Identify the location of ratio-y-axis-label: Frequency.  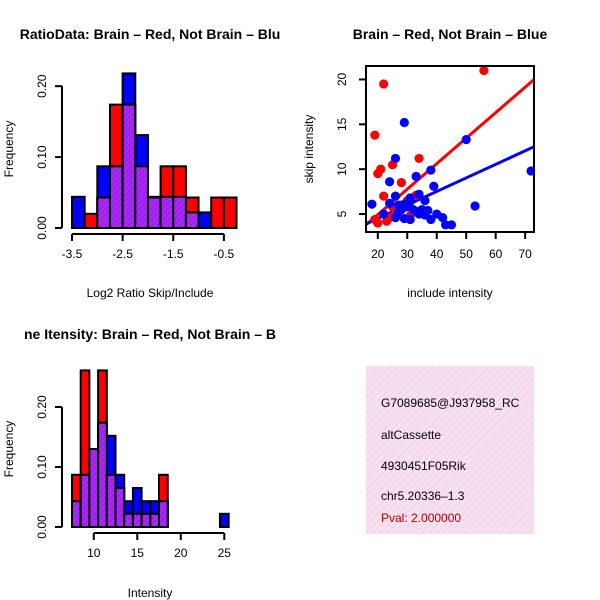
(9, 149).